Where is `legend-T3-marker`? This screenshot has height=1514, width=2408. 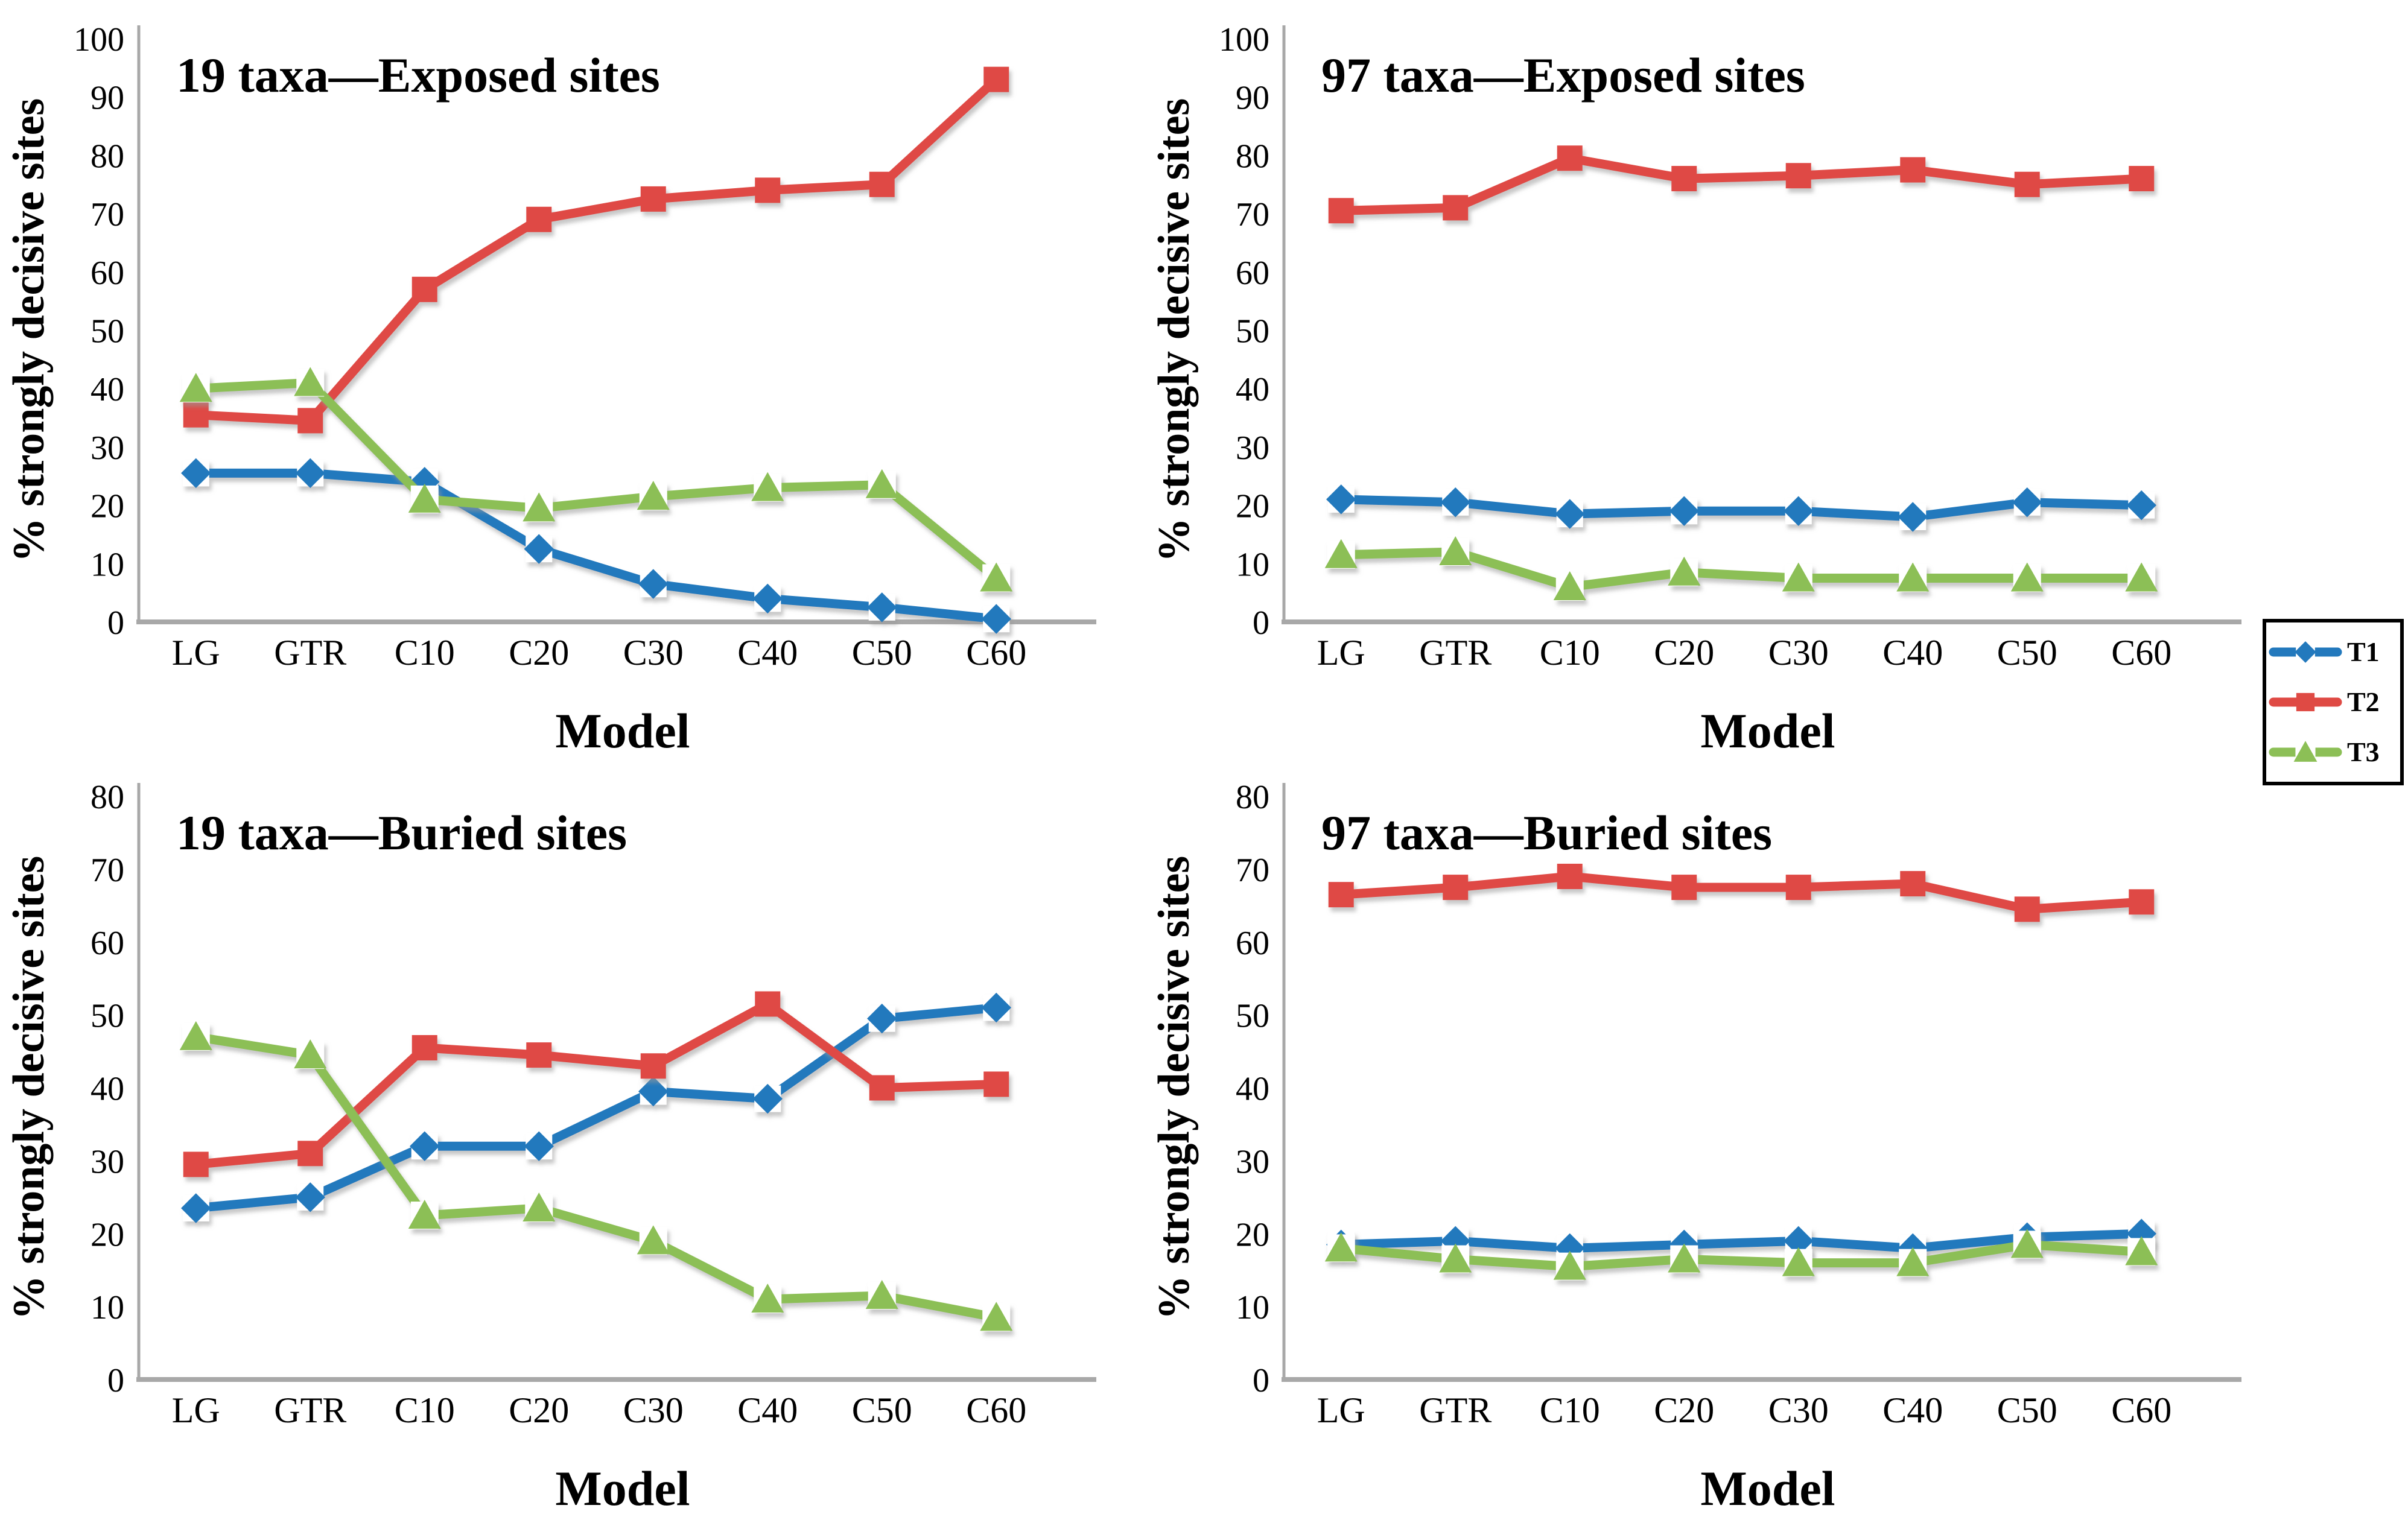 legend-T3-marker is located at coordinates (2305, 751).